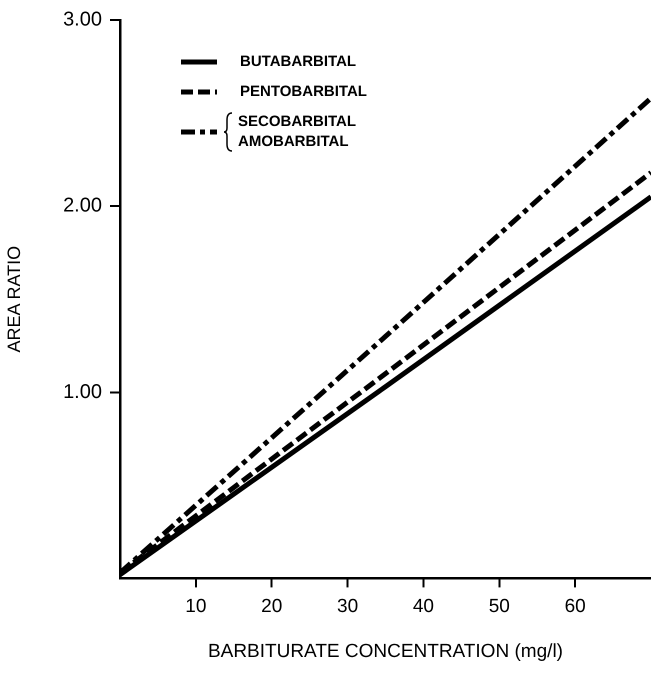 This screenshot has width=651, height=675. What do you see at coordinates (499, 607) in the screenshot?
I see `x-tick-label: 50` at bounding box center [499, 607].